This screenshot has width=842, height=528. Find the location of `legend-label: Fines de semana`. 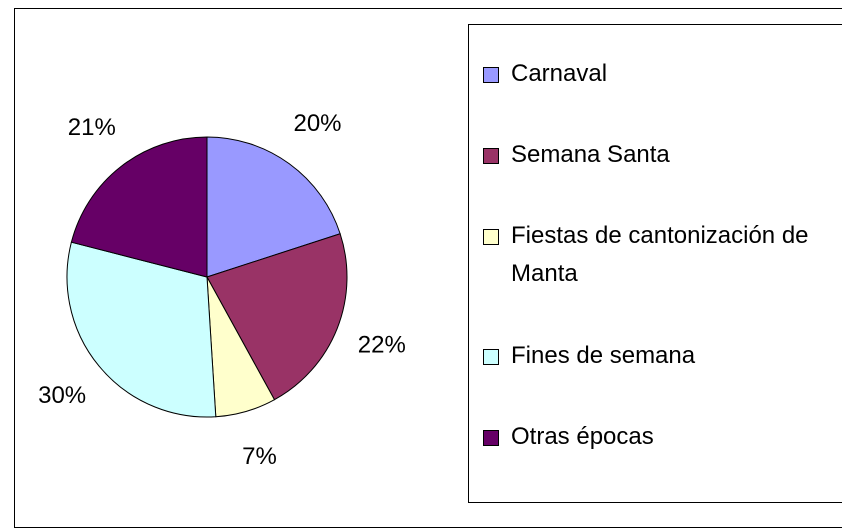

legend-label: Fines de semana is located at coordinates (603, 355).